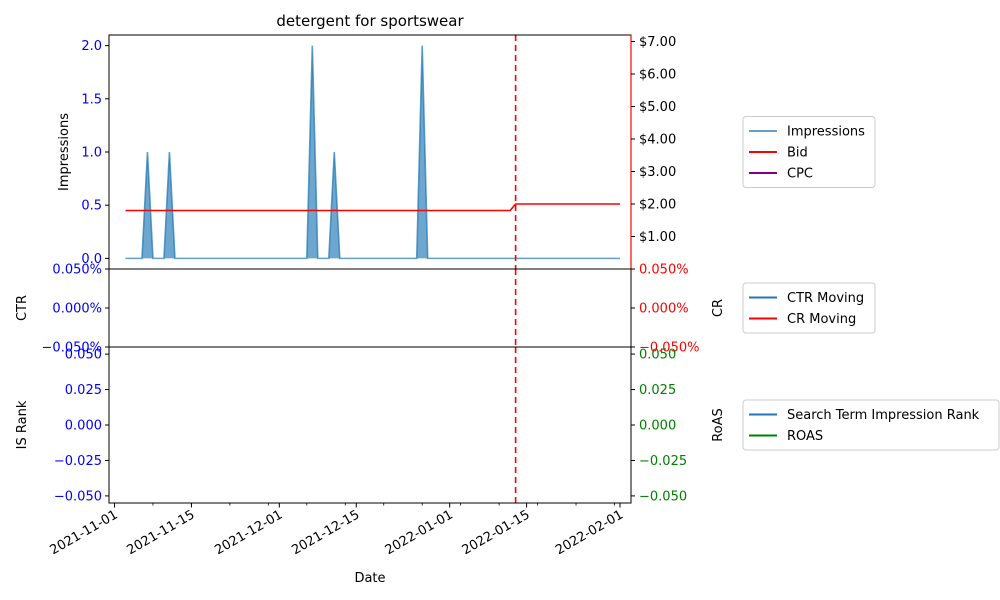 The image size is (1000, 600). I want to click on left-tick-label: 1.5, so click(91, 99).